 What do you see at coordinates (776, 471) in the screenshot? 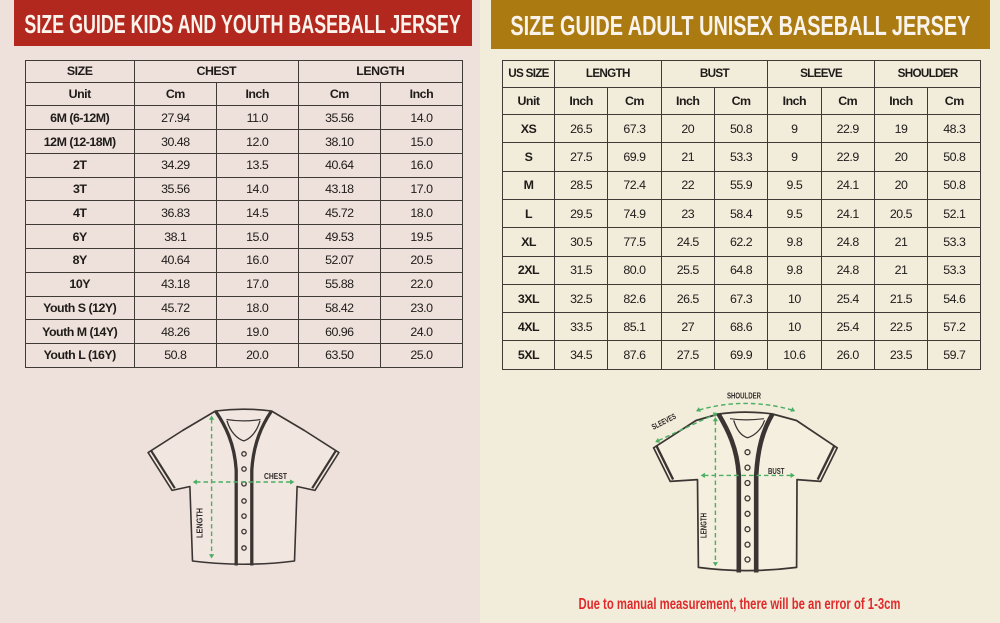
I see `svg-text: BUST` at bounding box center [776, 471].